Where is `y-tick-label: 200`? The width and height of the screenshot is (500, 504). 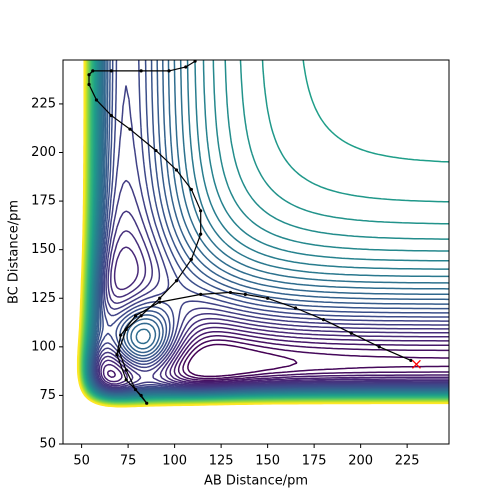
y-tick-label: 200 is located at coordinates (43, 152).